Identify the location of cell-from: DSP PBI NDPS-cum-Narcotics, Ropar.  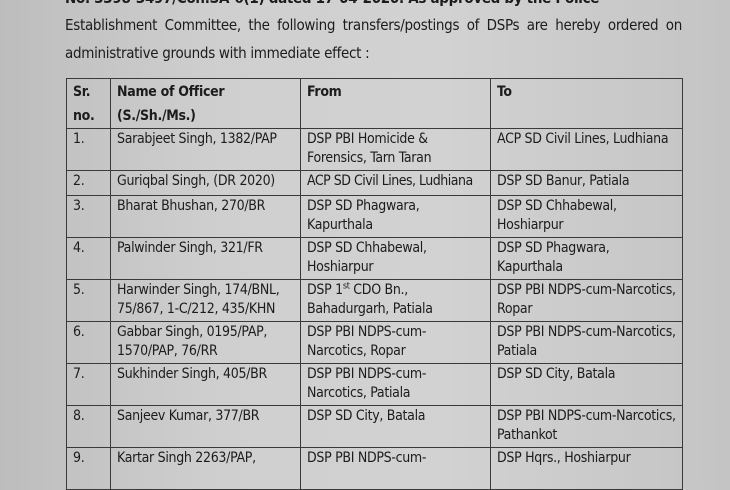
(395, 342).